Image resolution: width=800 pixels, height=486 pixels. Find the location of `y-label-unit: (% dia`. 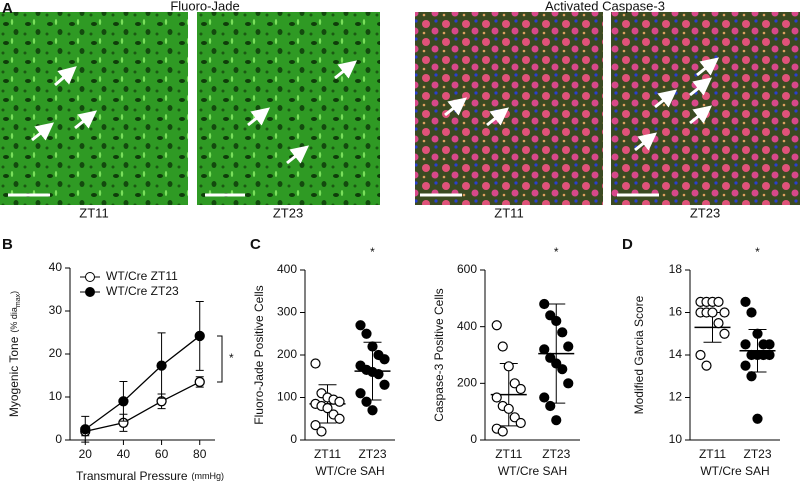

y-label-unit: (% dia is located at coordinates (14, 320).